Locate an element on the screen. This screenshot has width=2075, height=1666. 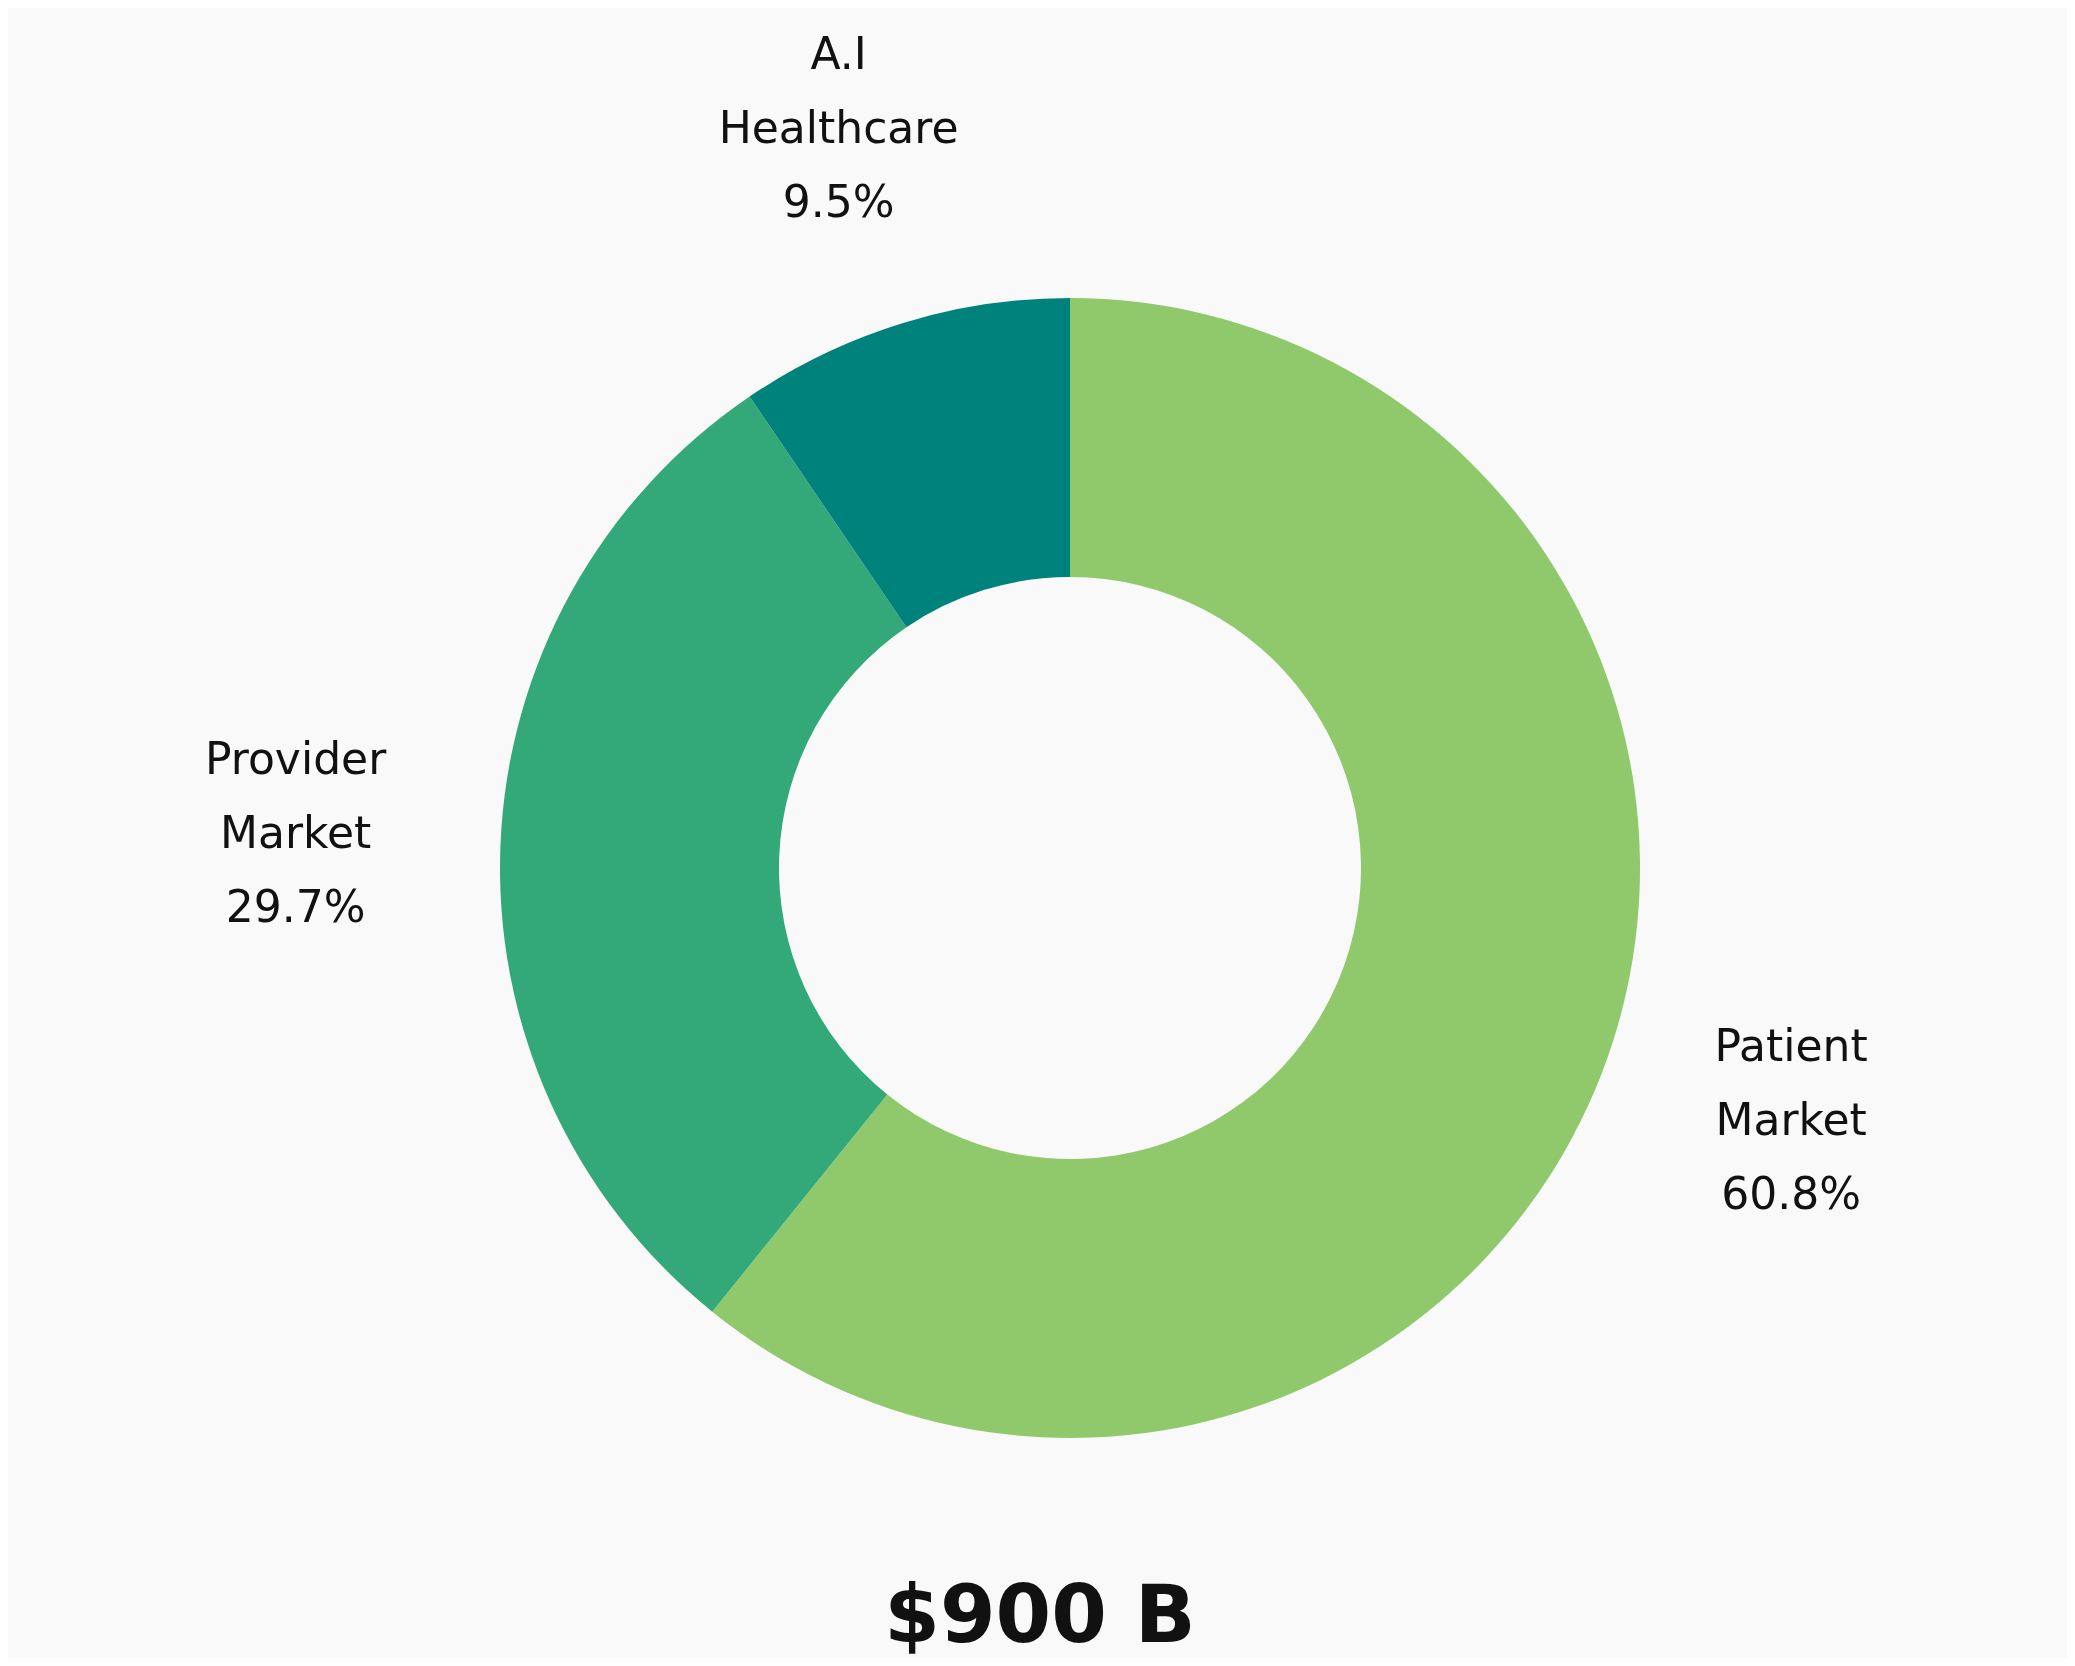
slice-label: Patient Market is located at coordinates (1791, 1082).